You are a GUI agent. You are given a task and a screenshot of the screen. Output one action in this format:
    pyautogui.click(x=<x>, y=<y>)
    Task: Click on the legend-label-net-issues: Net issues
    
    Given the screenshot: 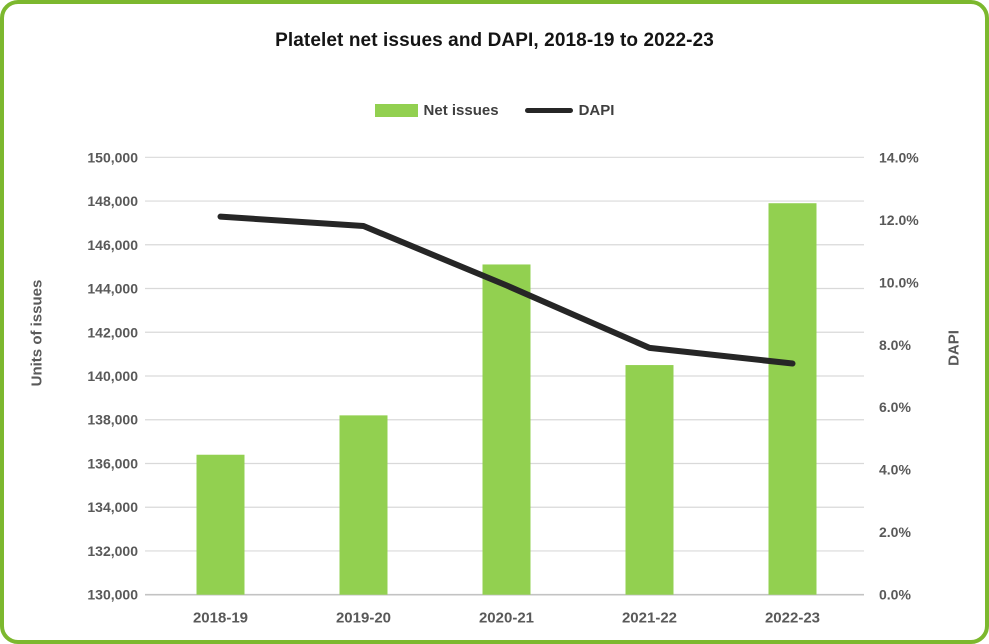 What is the action you would take?
    pyautogui.click(x=461, y=110)
    